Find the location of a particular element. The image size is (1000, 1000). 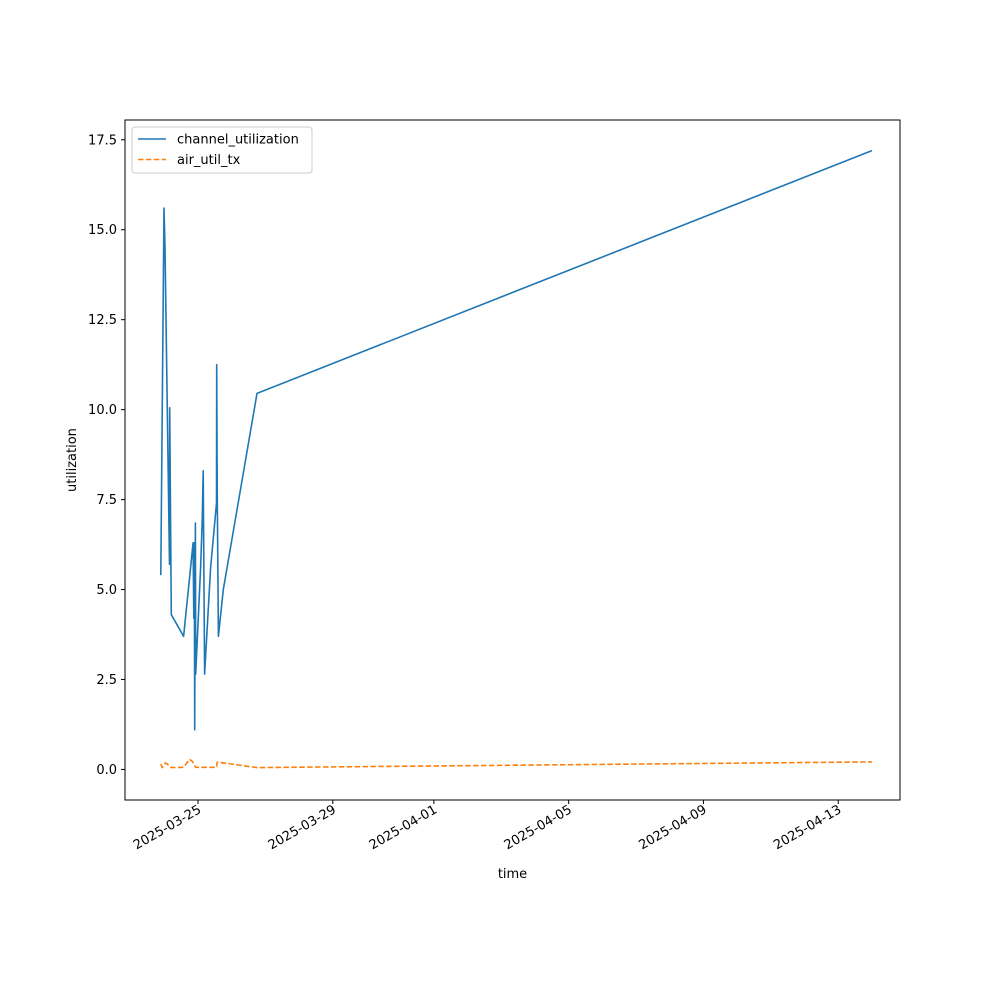

x-tick-label: 2025-04-13 is located at coordinates (807, 827).